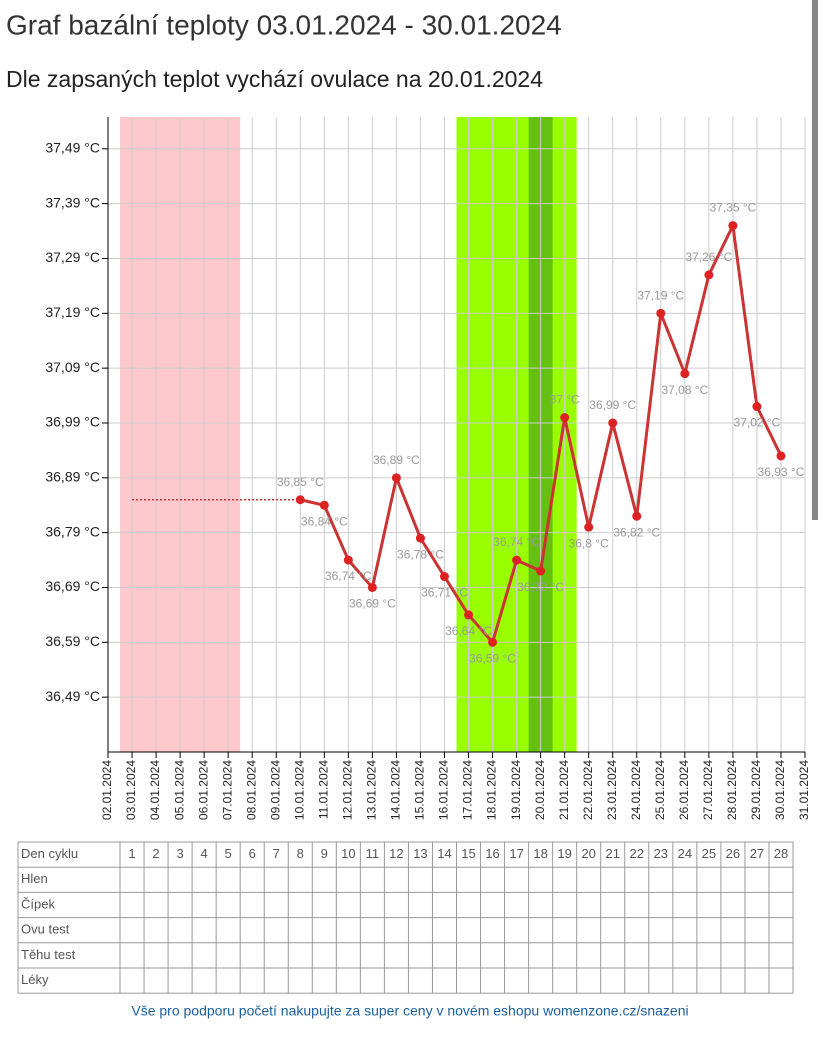 Image resolution: width=824 pixels, height=1038 pixels. What do you see at coordinates (348, 853) in the screenshot?
I see `table-day: 10` at bounding box center [348, 853].